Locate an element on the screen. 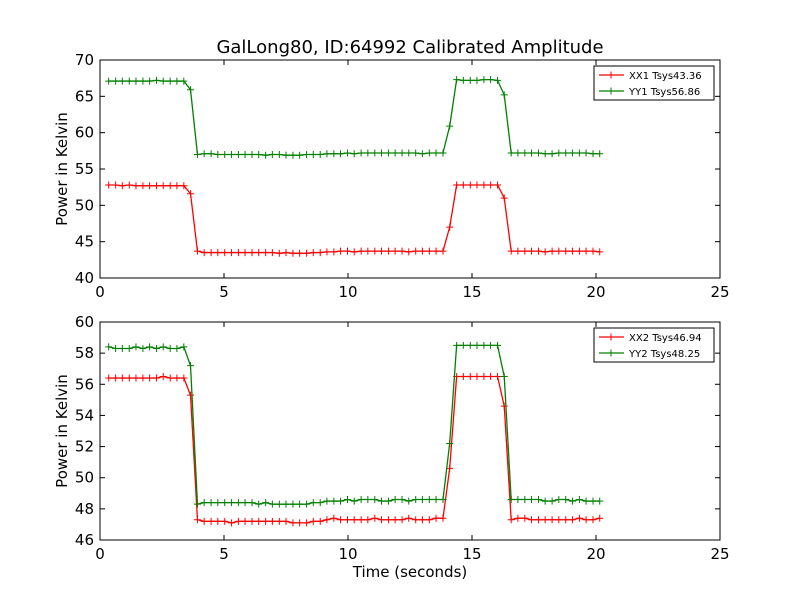 This screenshot has height=600, width=800. legend-label: XX1 Tsys43.36 is located at coordinates (665, 76).